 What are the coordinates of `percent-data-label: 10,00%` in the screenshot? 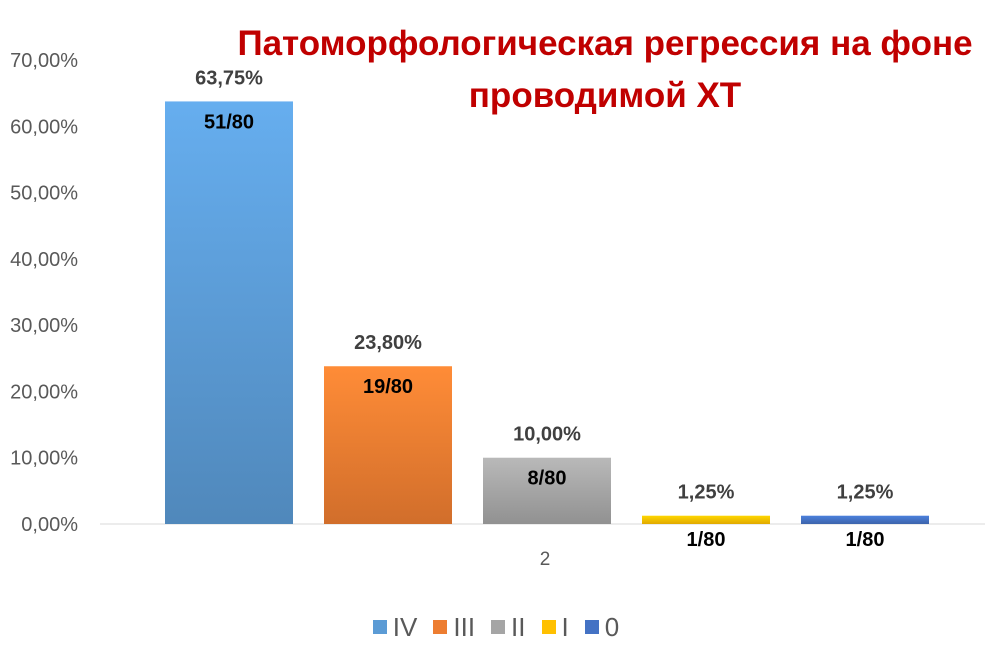 It's located at (547, 435).